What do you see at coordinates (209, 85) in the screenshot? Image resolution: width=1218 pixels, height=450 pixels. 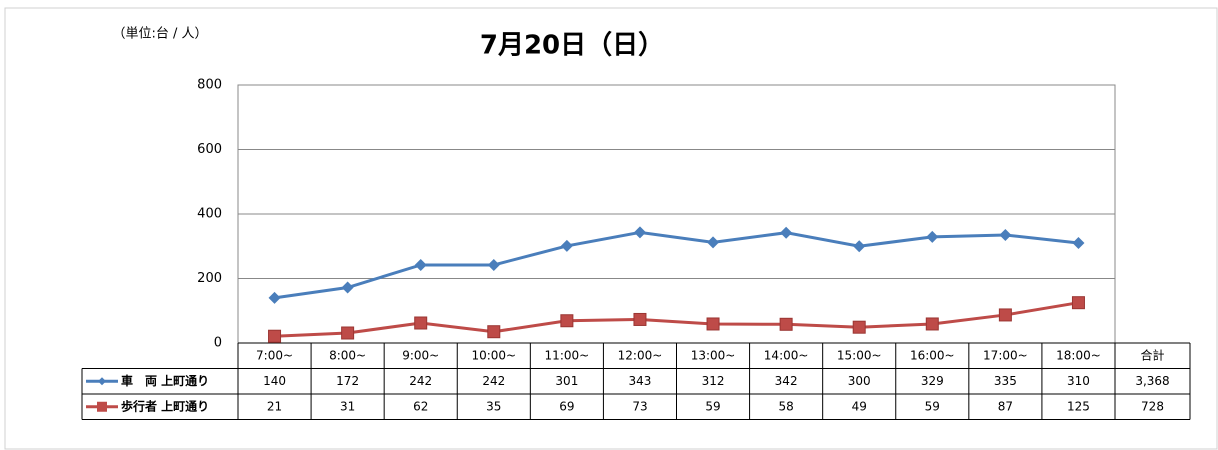 I see `y-tick-label: 800` at bounding box center [209, 85].